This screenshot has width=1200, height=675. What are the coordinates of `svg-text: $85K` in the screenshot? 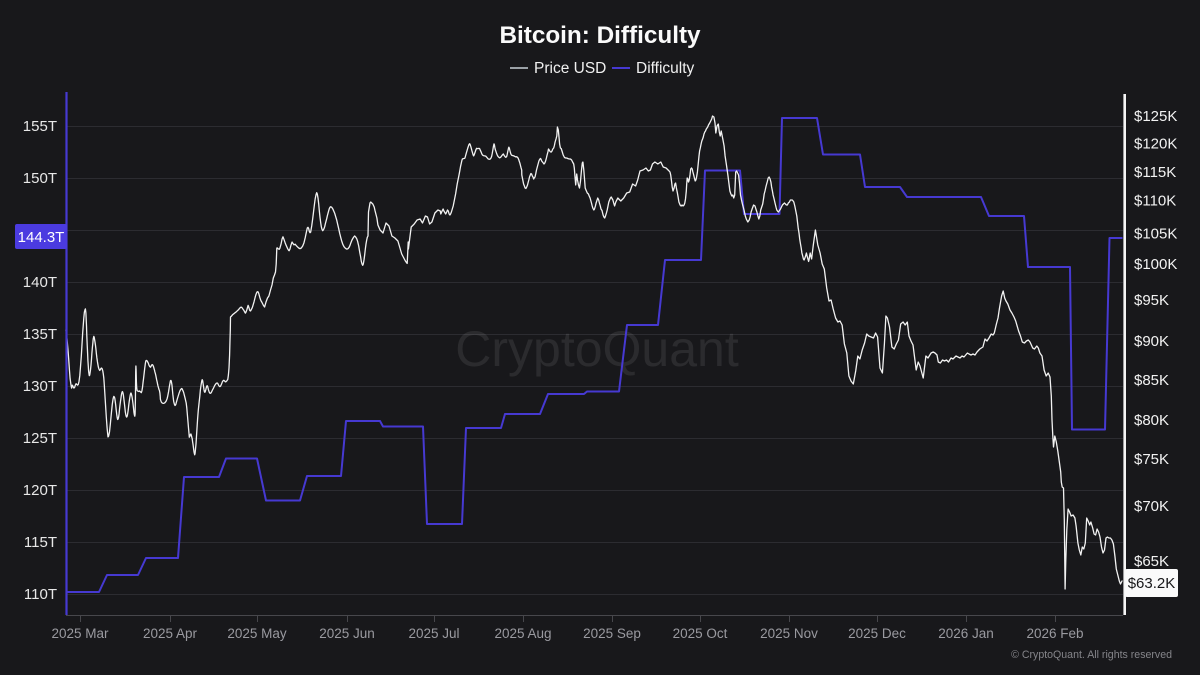 It's located at (1151, 380).